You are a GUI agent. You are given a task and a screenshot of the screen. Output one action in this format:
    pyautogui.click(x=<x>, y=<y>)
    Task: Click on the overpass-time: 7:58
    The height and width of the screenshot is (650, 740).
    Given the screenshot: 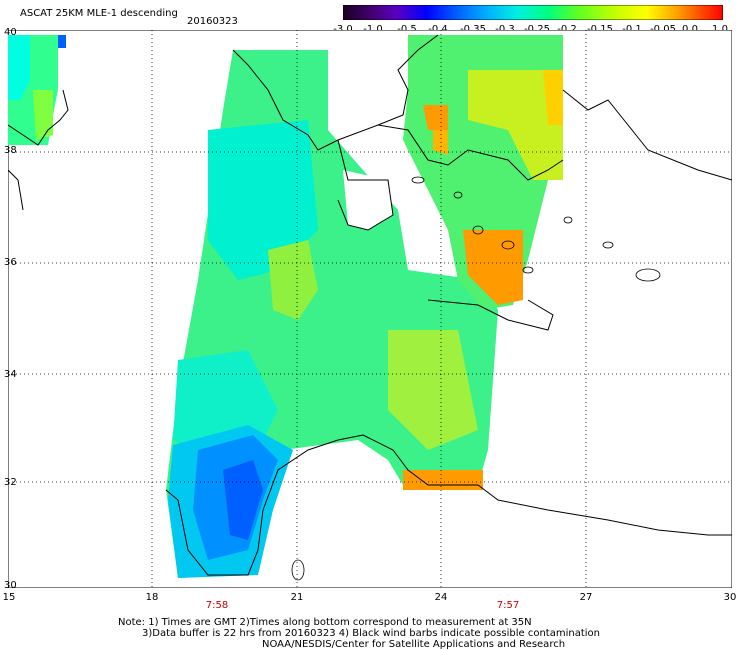 What is the action you would take?
    pyautogui.click(x=217, y=605)
    